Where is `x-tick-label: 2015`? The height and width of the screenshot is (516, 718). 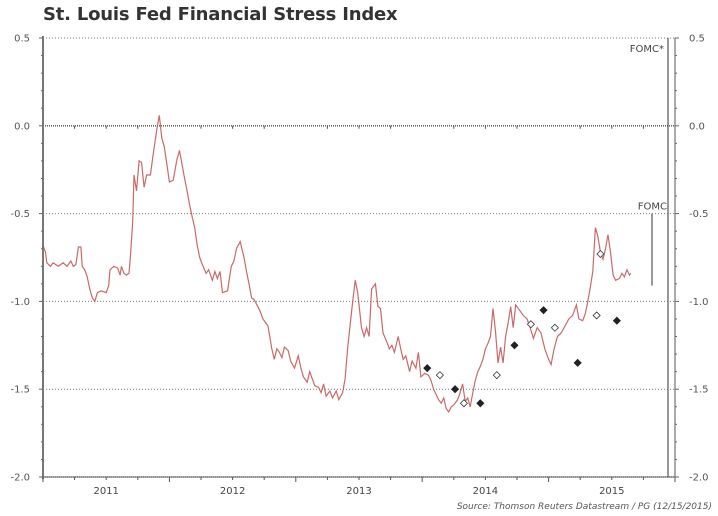 x-tick-label: 2015 is located at coordinates (611, 491).